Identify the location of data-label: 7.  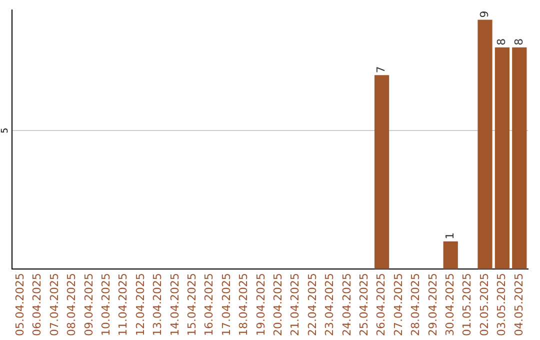
(381, 70).